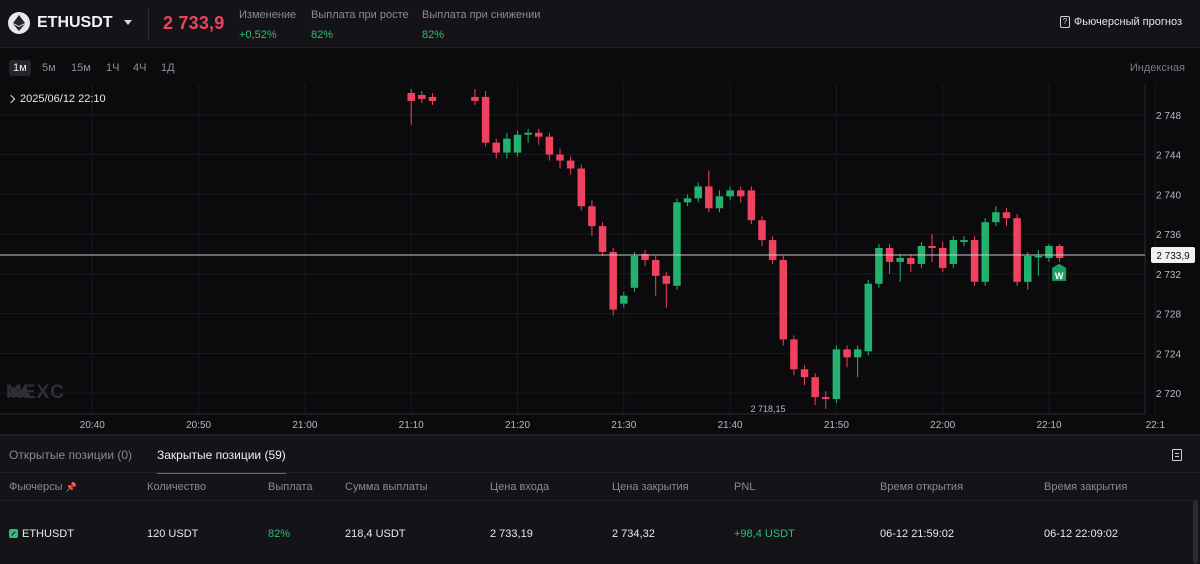 The height and width of the screenshot is (564, 1200). What do you see at coordinates (1173, 254) in the screenshot?
I see `current-price-tag` at bounding box center [1173, 254].